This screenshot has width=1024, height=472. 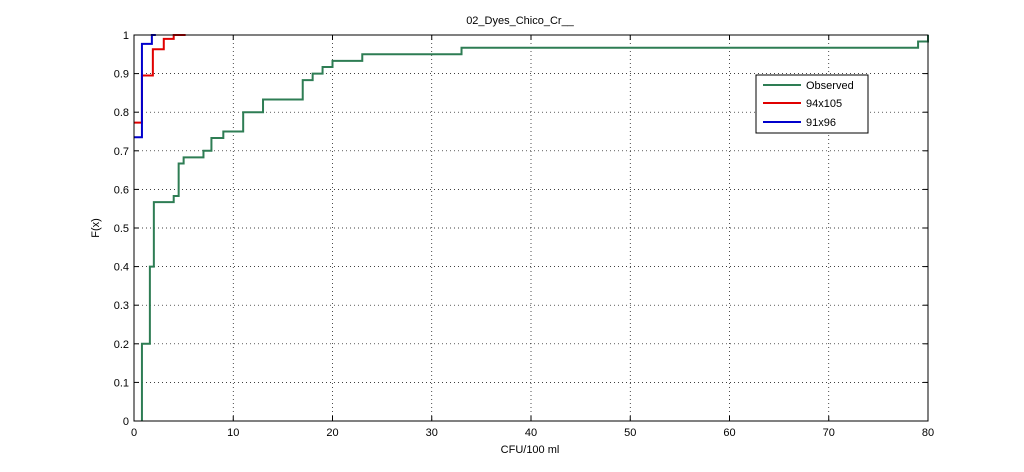 What do you see at coordinates (824, 104) in the screenshot?
I see `legend-label-94x105: 94x105` at bounding box center [824, 104].